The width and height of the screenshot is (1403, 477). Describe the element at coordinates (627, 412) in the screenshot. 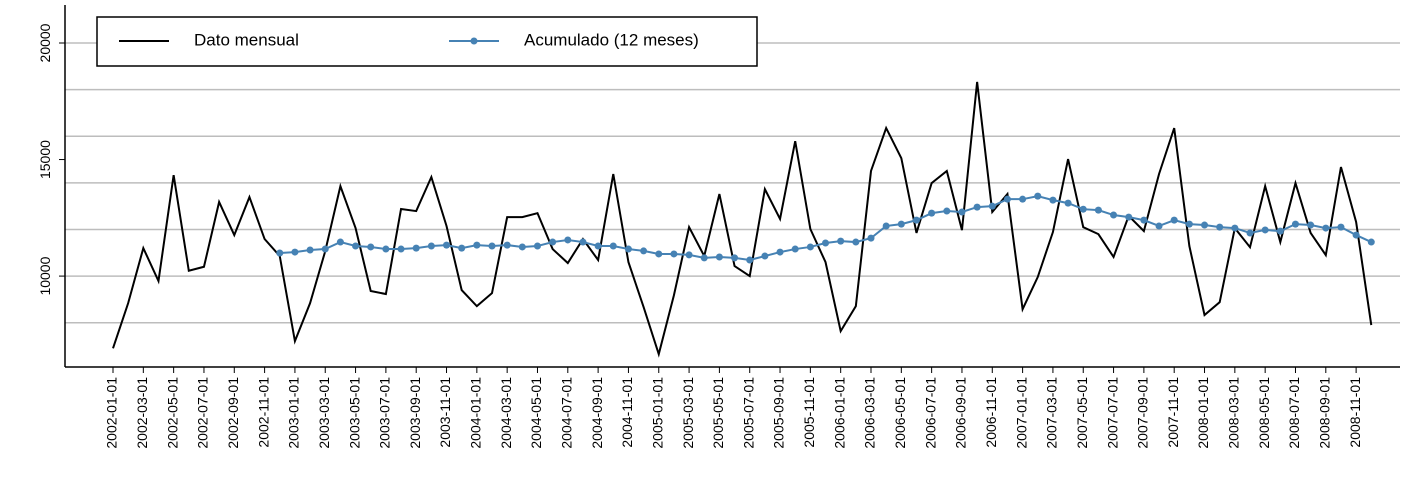

I see `x-tick-label: 2004-11-01` at that location.